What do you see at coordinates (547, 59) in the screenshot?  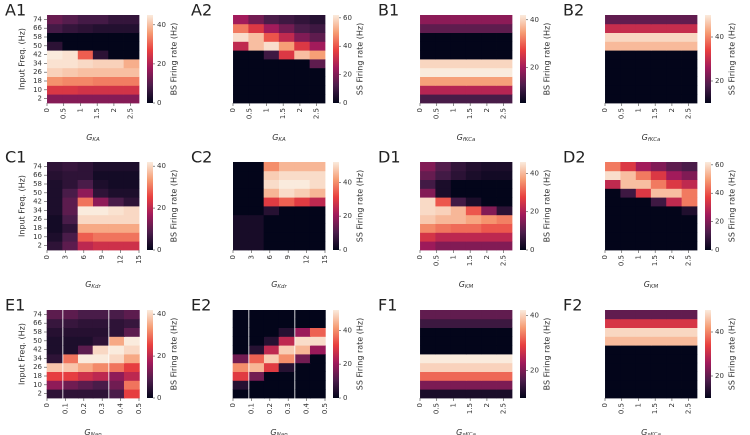 I see `colorbar-label: BS Firing rate (Hz)` at bounding box center [547, 59].